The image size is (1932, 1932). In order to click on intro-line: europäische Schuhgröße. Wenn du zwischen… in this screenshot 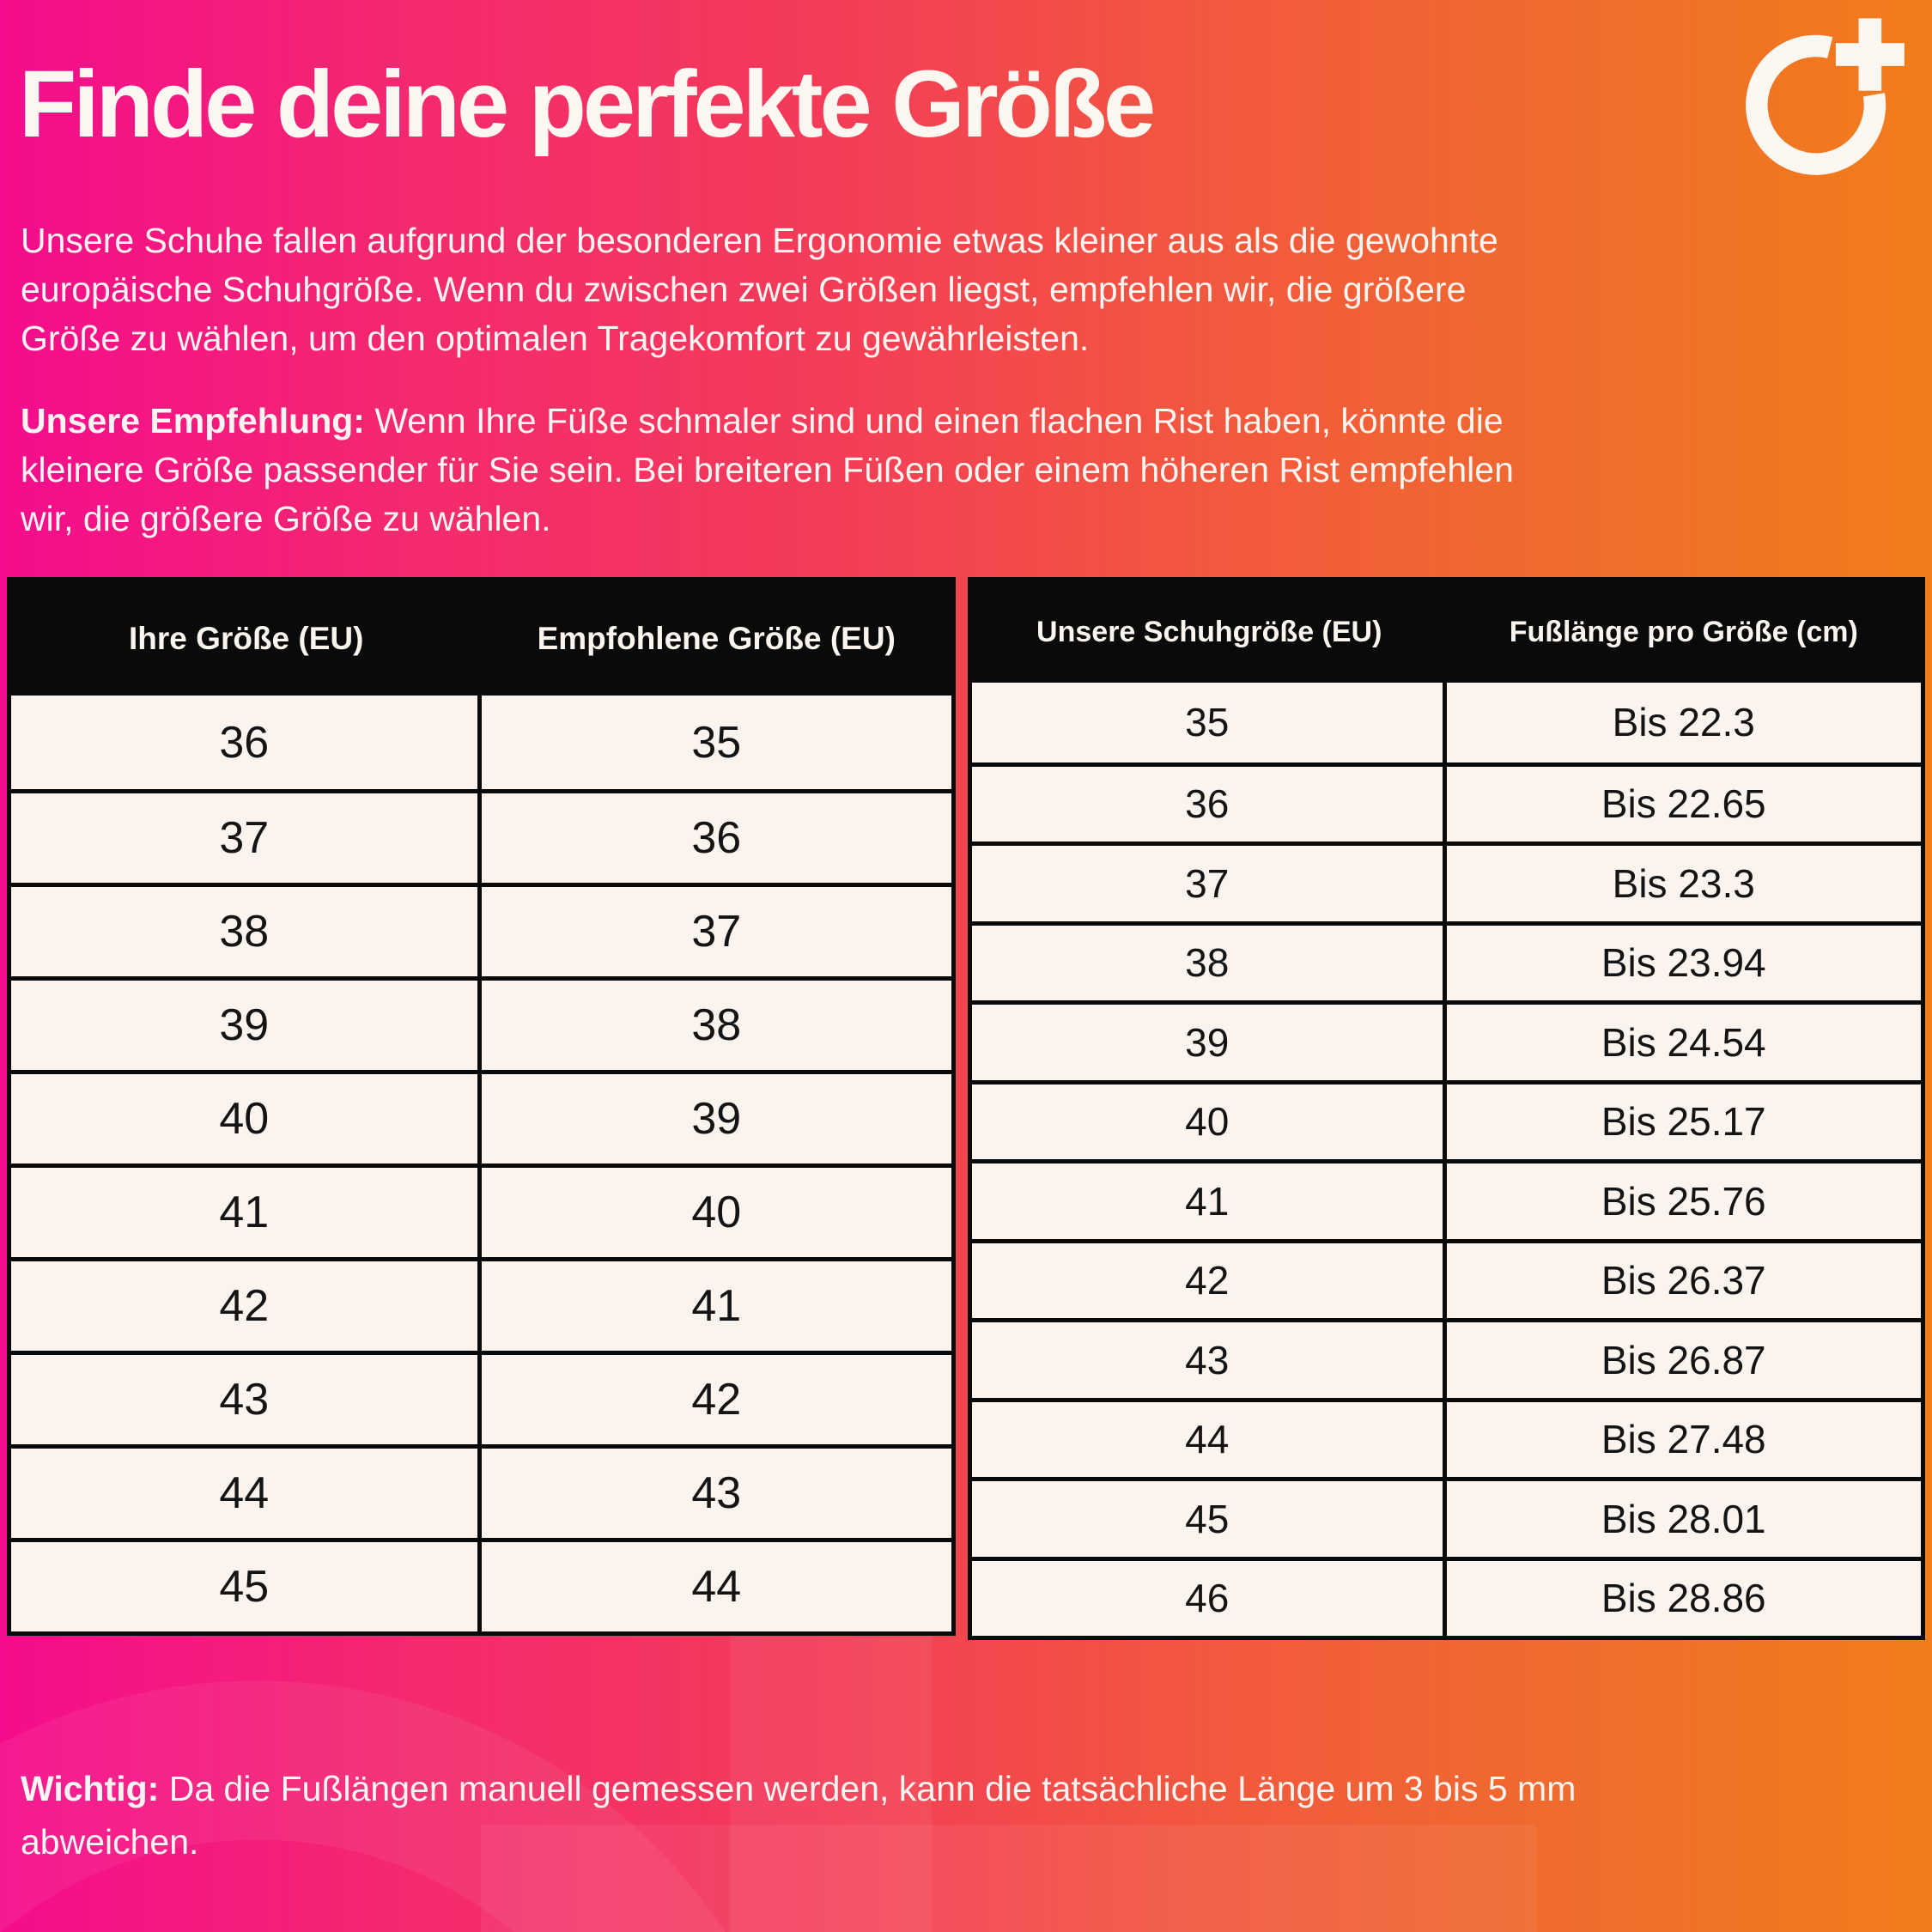, I will do `click(744, 290)`.